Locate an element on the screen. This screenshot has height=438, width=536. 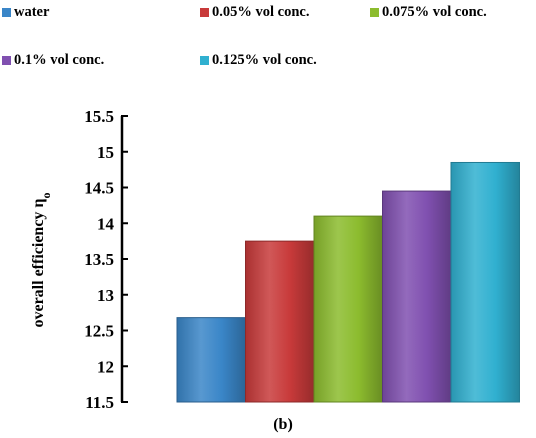
y-tick-label-8: 15.5 is located at coordinates (99, 116).